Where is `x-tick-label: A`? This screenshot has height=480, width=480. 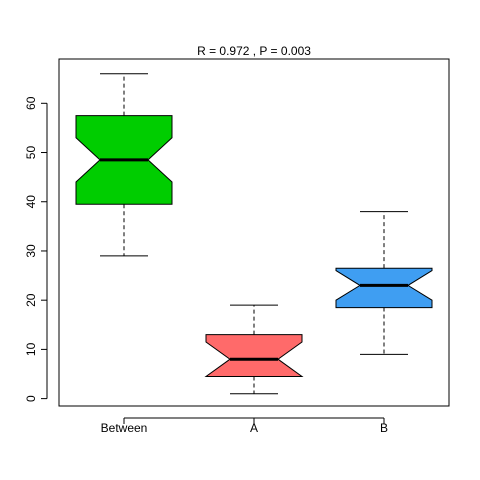 x-tick-label: A is located at coordinates (254, 428).